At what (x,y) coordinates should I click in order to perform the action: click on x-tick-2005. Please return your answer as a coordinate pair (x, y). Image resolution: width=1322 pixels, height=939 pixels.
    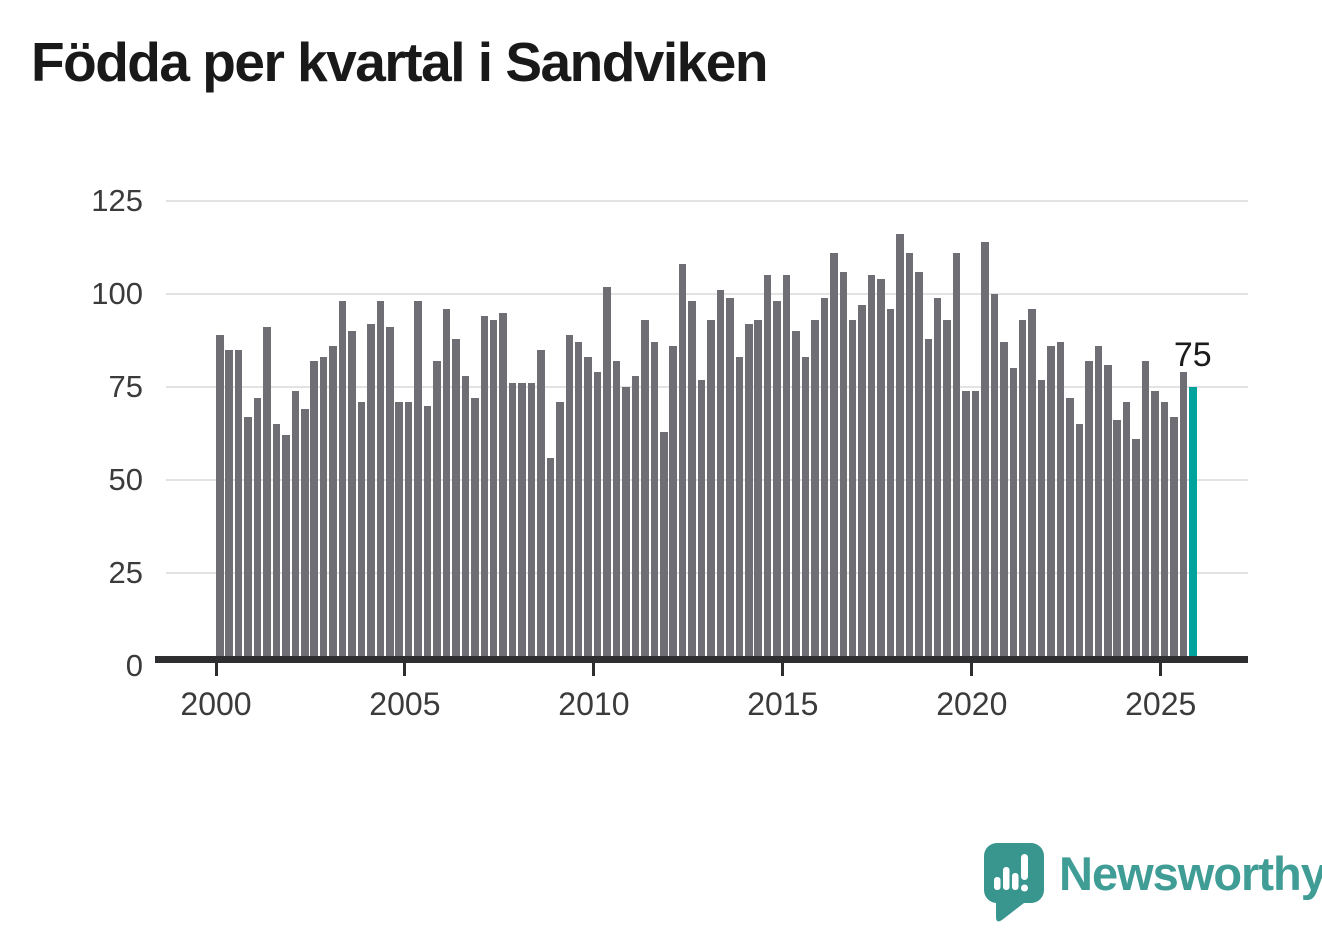
    Looking at the image, I should click on (405, 669).